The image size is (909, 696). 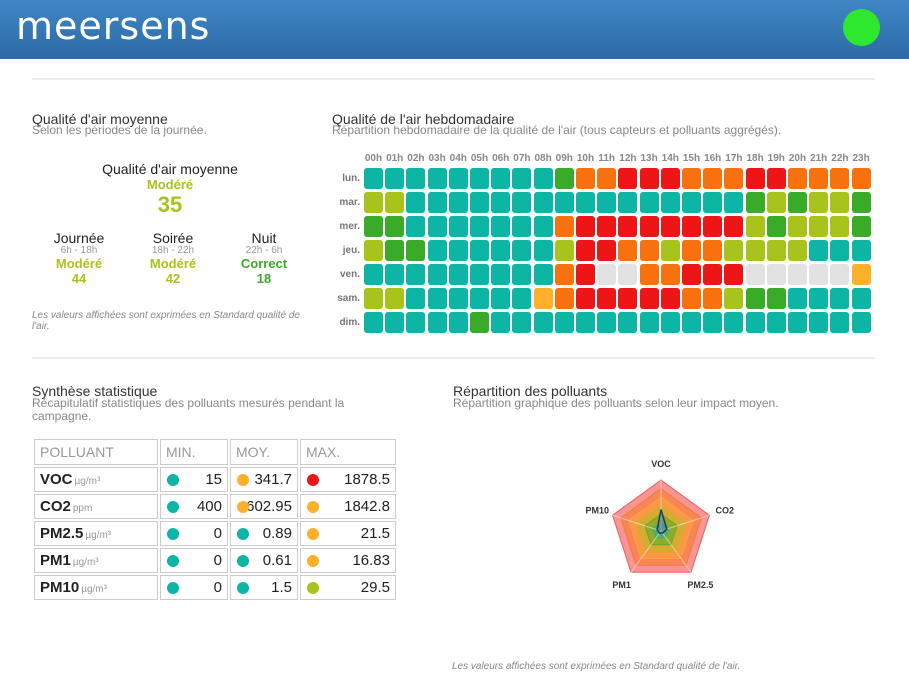 What do you see at coordinates (861, 27) in the screenshot?
I see `connection-status-indicator` at bounding box center [861, 27].